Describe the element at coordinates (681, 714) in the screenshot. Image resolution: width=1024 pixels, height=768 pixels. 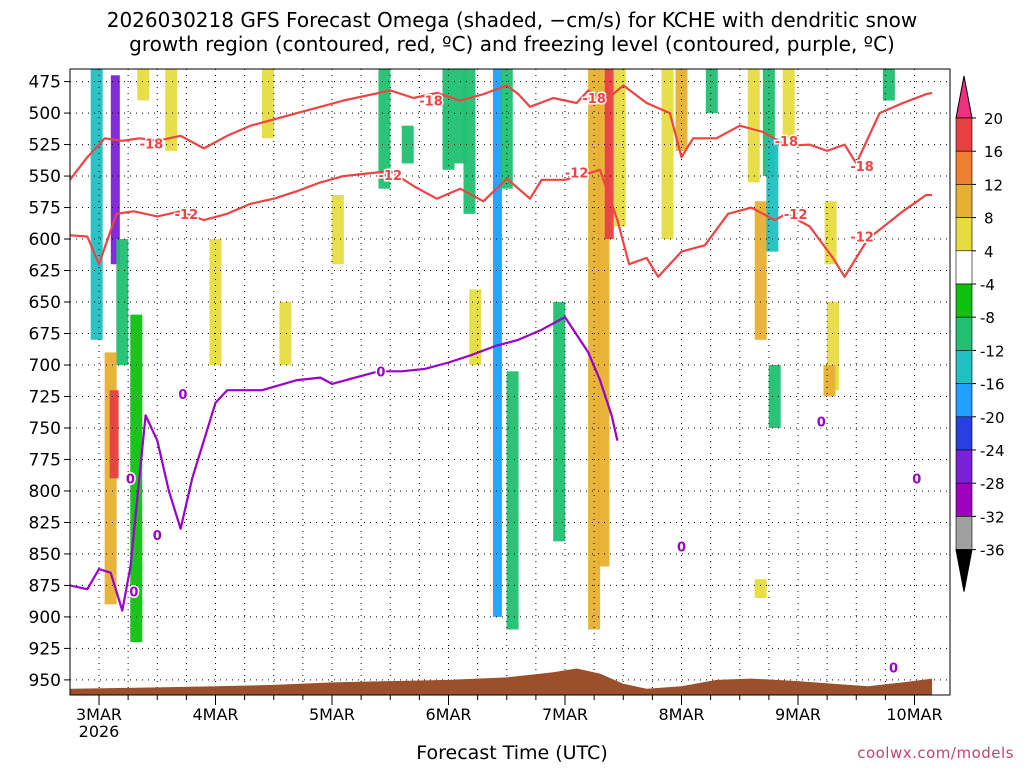
I see `x-tick-label-5: 8MAR` at that location.